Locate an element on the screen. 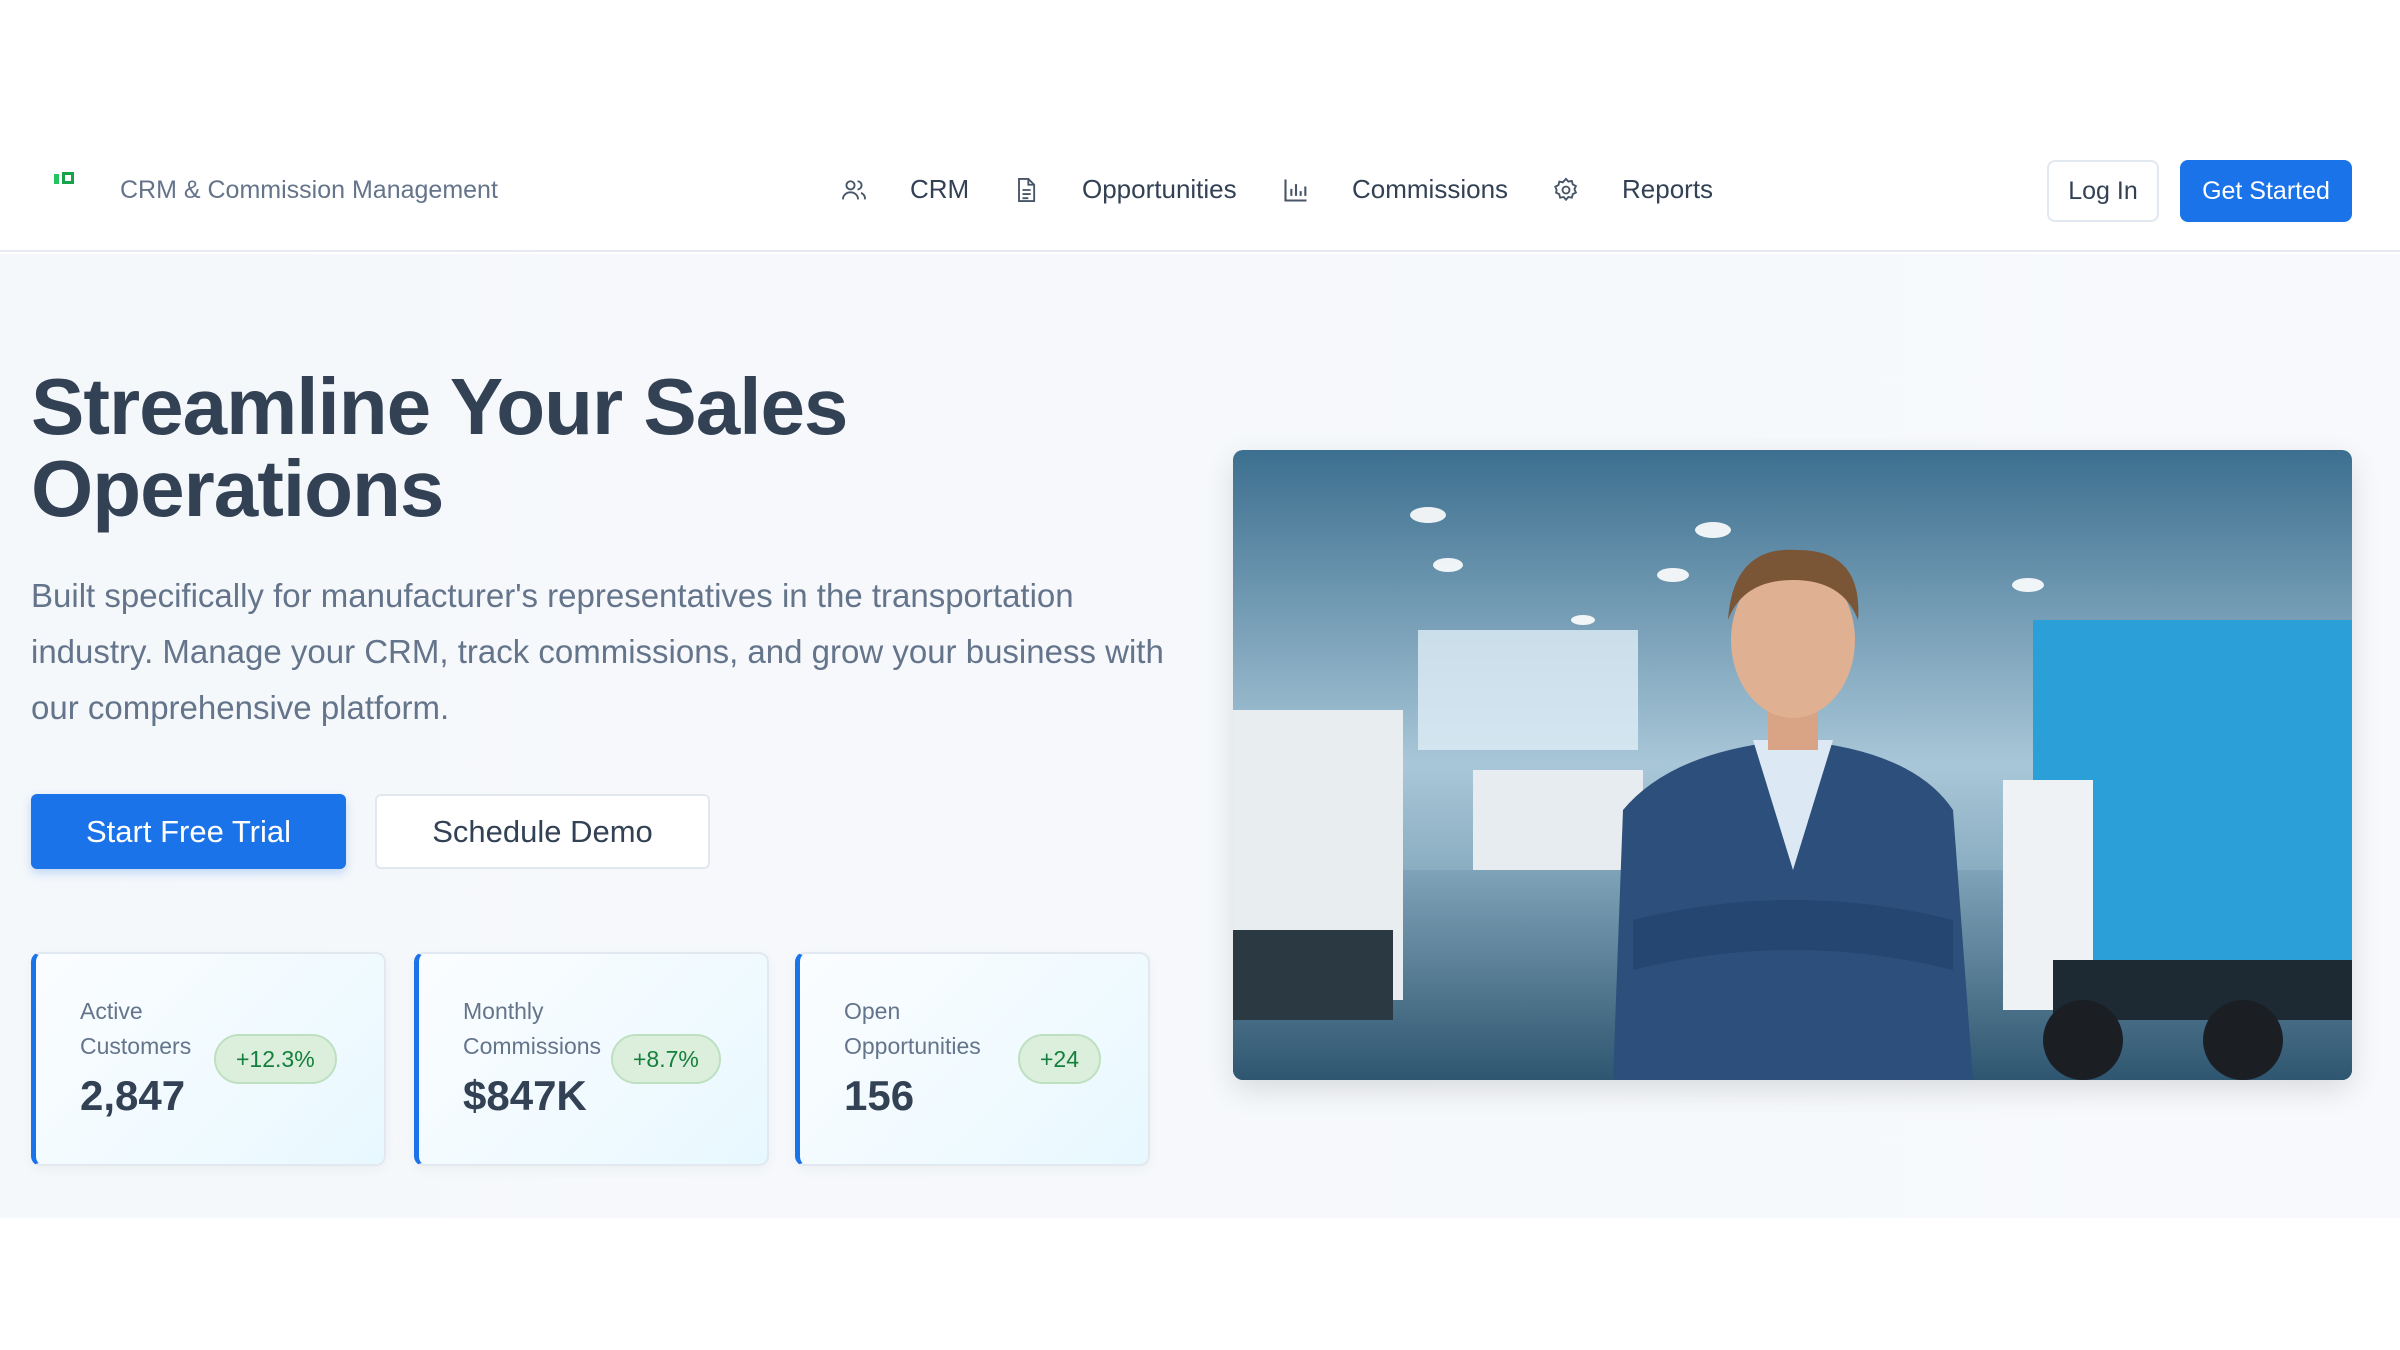  nav-crm: CRM is located at coordinates (904, 189).